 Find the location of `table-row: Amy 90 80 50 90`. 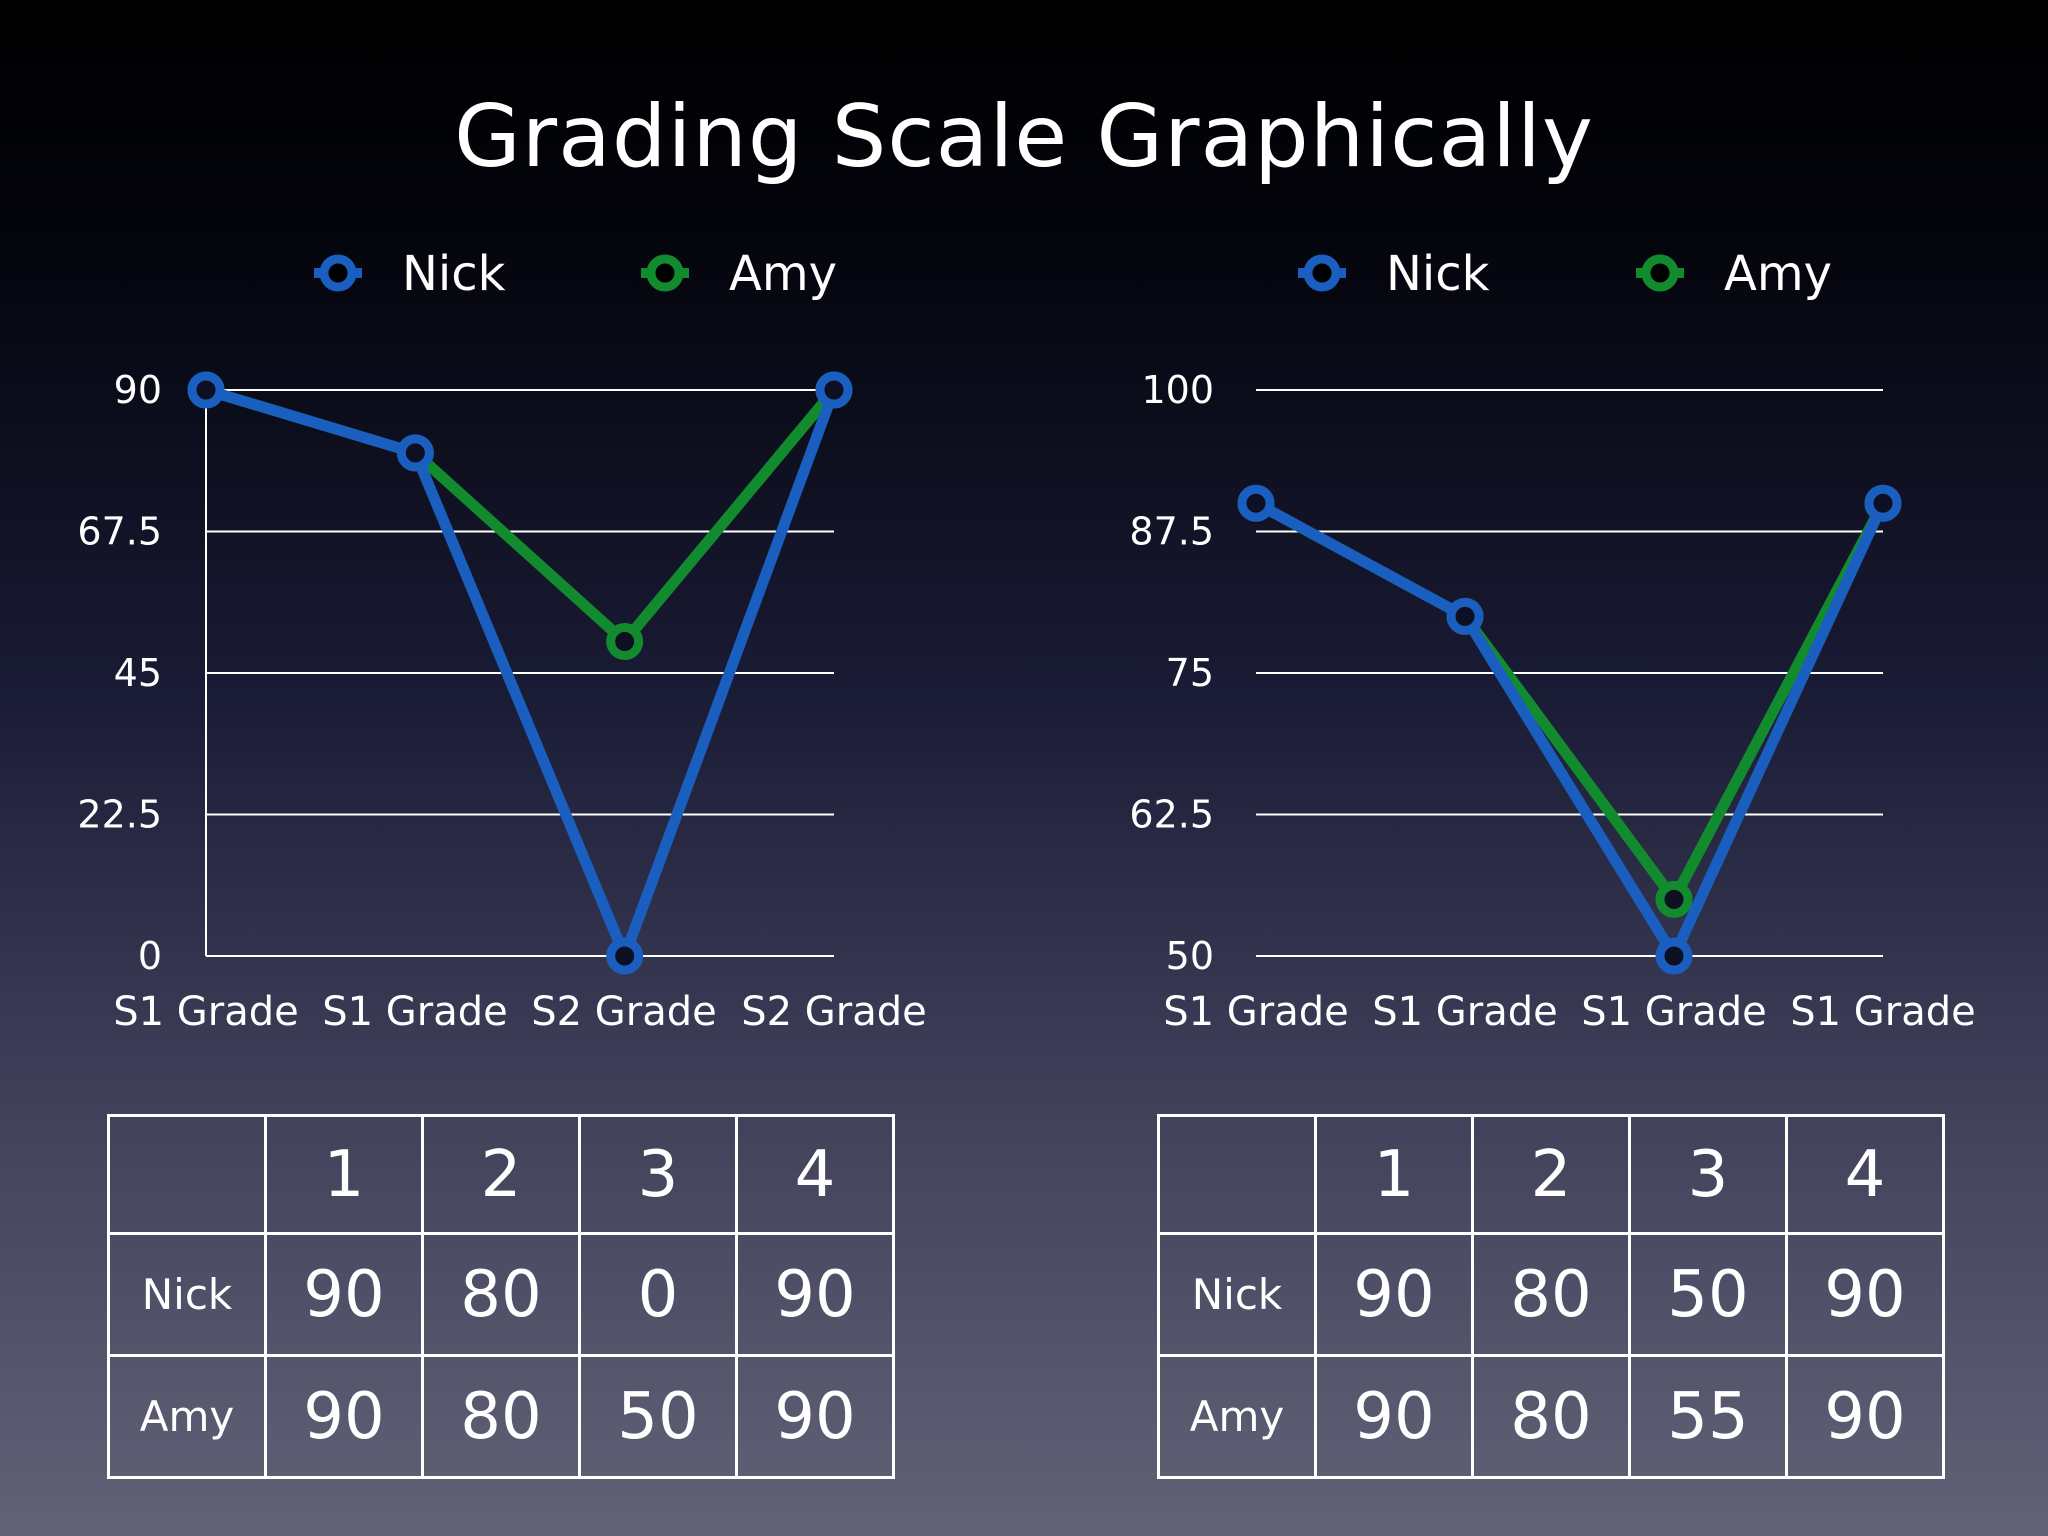

table-row: Amy 90 80 50 90 is located at coordinates (501, 1416).